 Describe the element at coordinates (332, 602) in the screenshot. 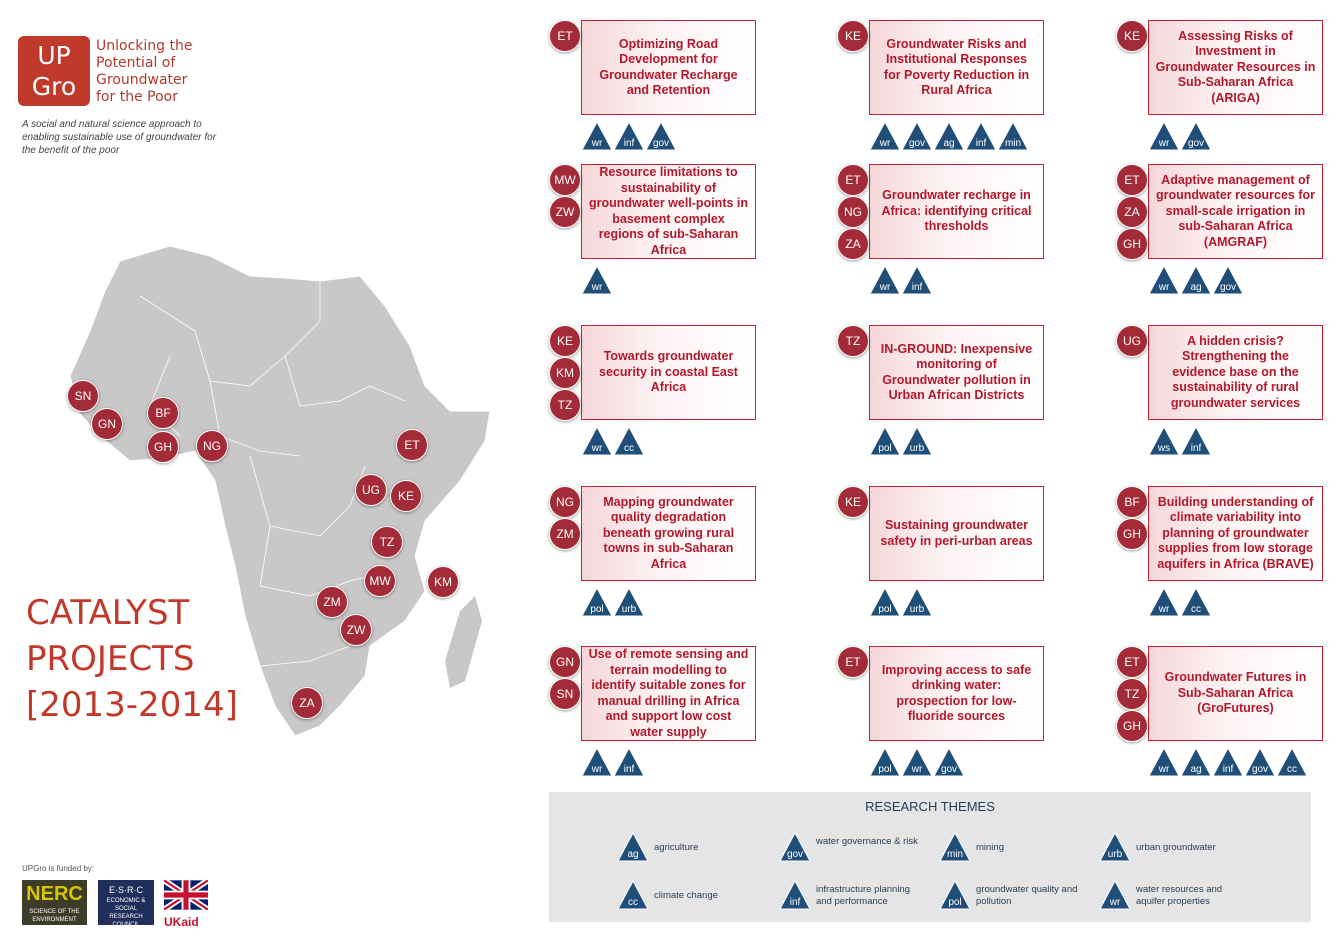

I see `map-label-zm: ZM` at that location.